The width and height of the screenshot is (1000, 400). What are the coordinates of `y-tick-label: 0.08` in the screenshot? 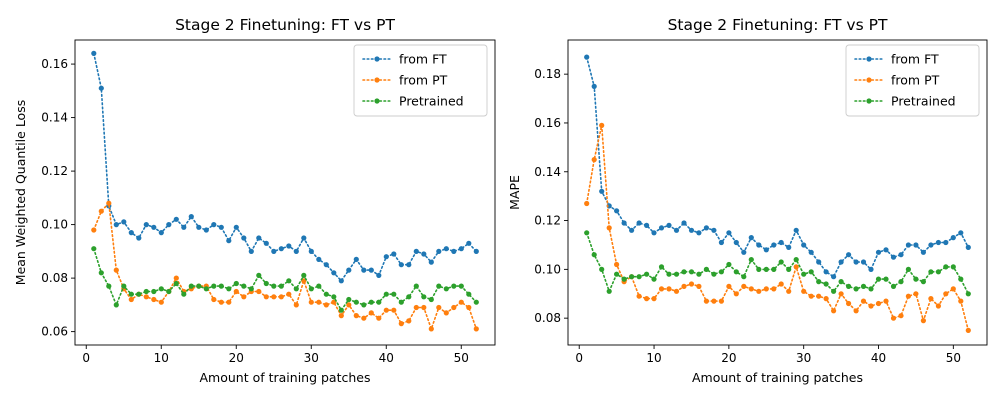 It's located at (54, 278).